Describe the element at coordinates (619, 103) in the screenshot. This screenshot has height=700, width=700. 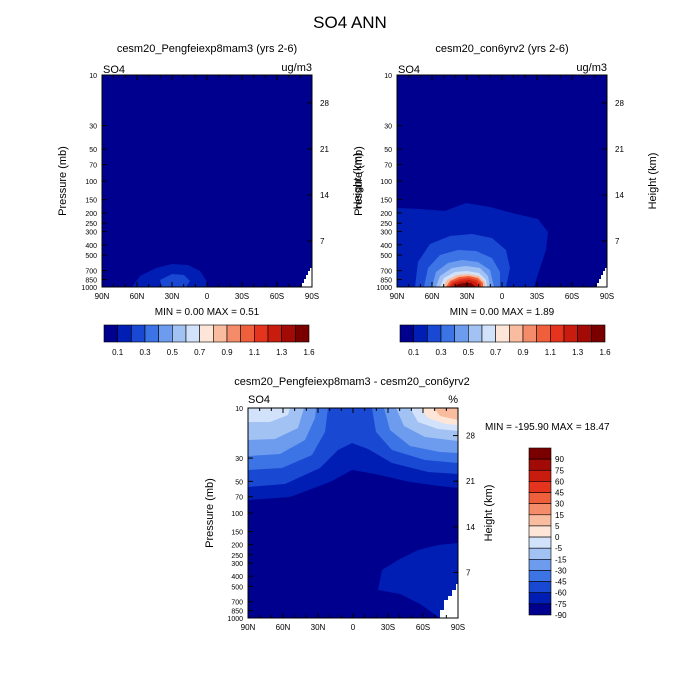
I see `y-right-tick-label: 28` at that location.